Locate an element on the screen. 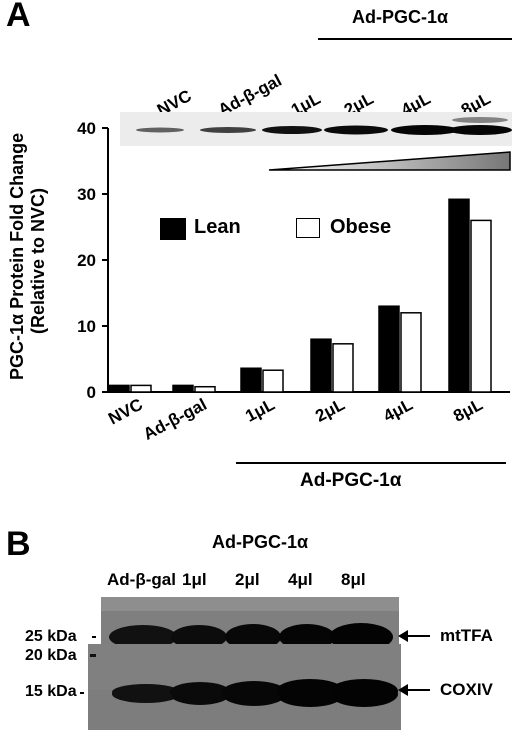  y-tick-label: 0 is located at coordinates (91, 392).